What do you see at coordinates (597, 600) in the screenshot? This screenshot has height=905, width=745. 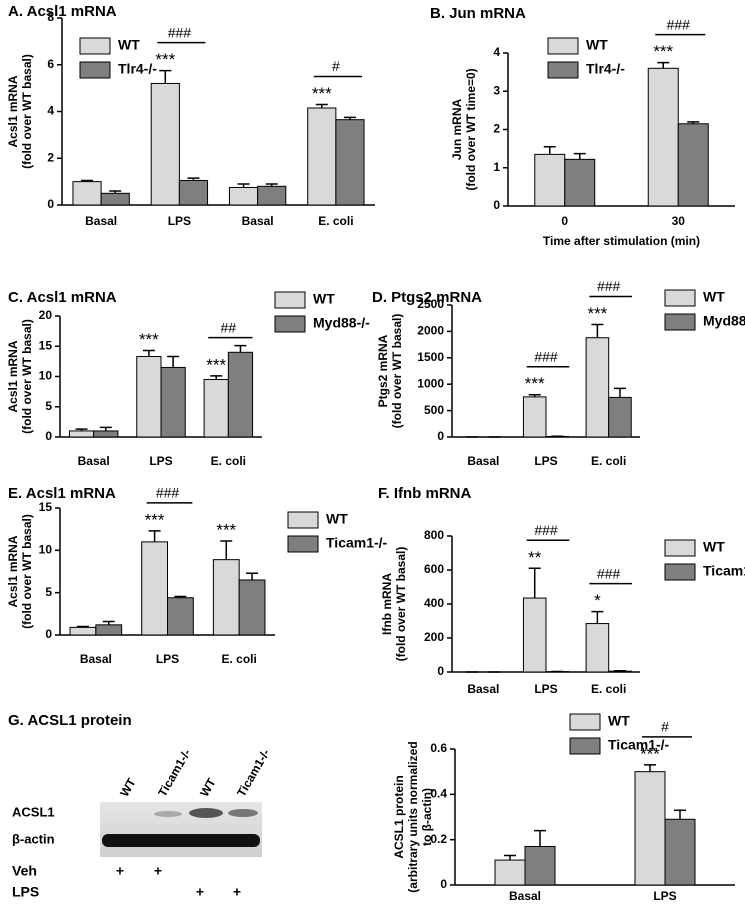 I see `significance-stars: *` at bounding box center [597, 600].